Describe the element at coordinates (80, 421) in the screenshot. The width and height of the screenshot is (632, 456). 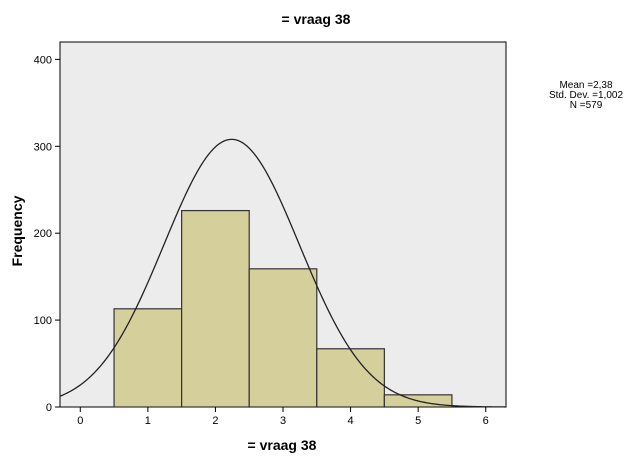
I see `x-tick-label: 0` at that location.